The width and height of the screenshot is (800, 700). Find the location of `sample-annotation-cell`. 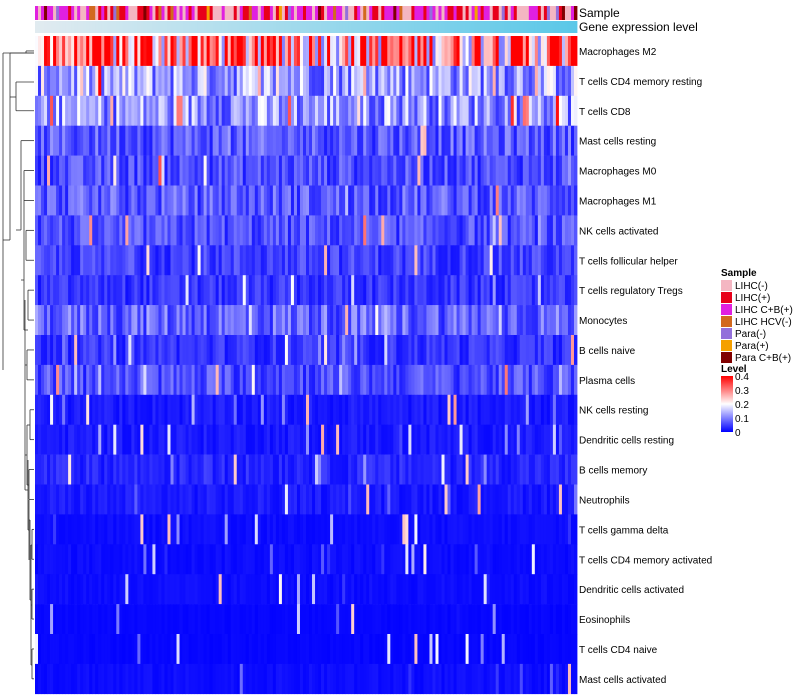

sample-annotation-cell is located at coordinates (473, 13).